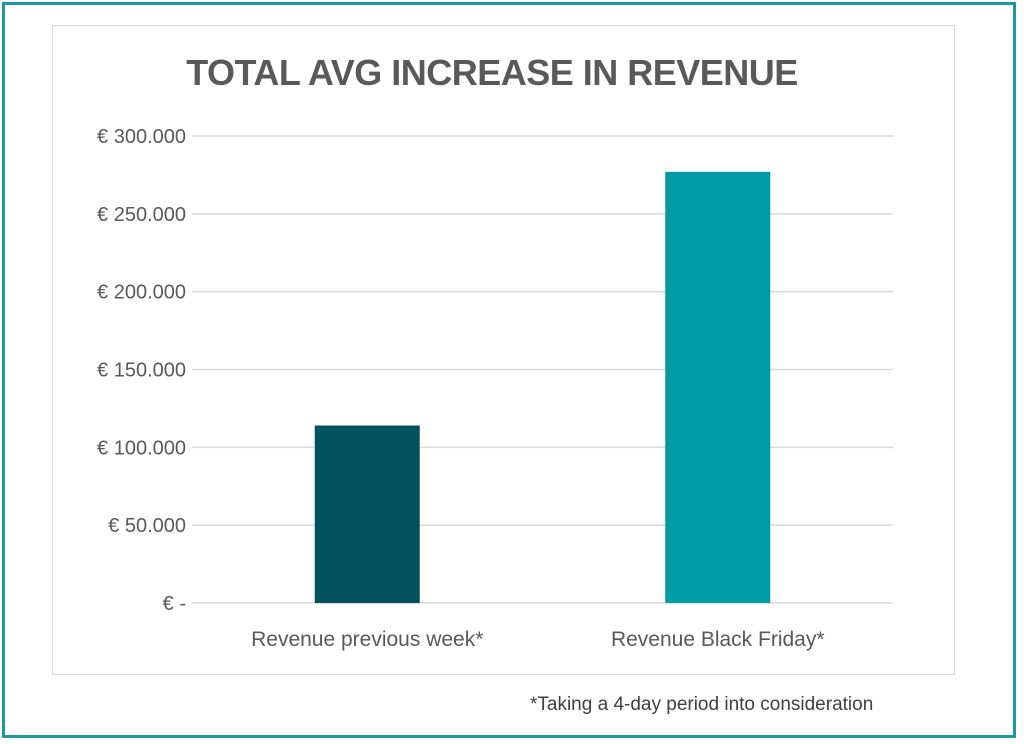 Image resolution: width=1024 pixels, height=744 pixels. What do you see at coordinates (367, 639) in the screenshot?
I see `x-tick-label: Revenue previous week*` at bounding box center [367, 639].